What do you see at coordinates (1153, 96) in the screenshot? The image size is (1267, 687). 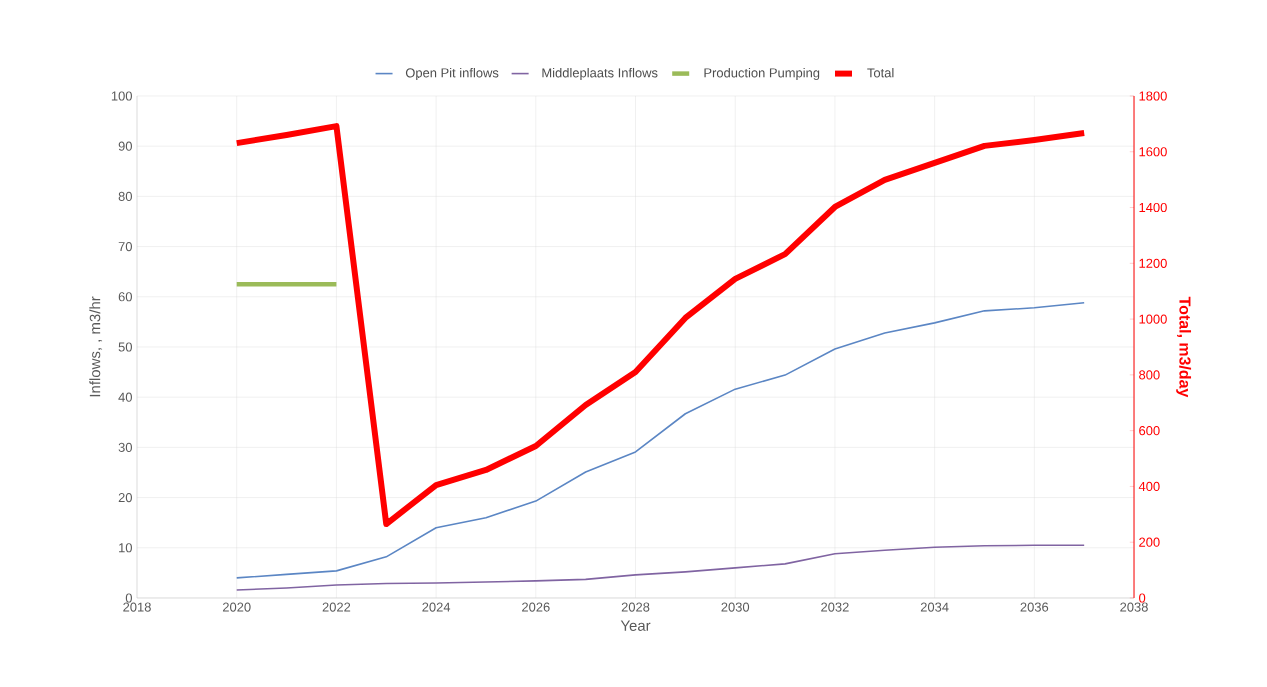 I see `y2-tick-label: 1800` at bounding box center [1153, 96].